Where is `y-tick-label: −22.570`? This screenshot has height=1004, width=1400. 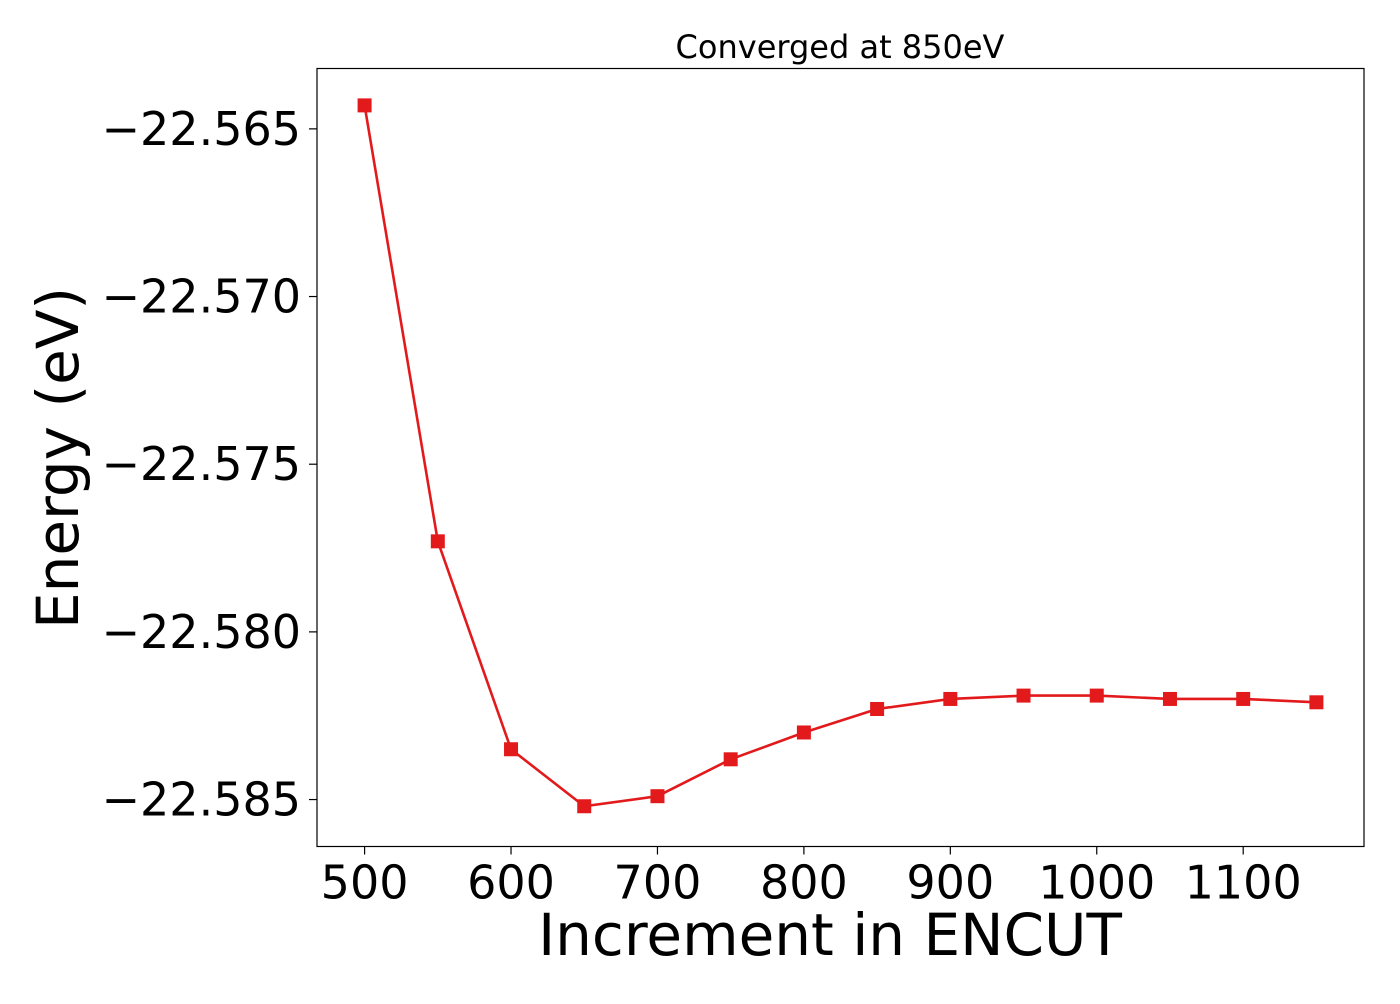 y-tick-label: −22.570 is located at coordinates (202, 297).